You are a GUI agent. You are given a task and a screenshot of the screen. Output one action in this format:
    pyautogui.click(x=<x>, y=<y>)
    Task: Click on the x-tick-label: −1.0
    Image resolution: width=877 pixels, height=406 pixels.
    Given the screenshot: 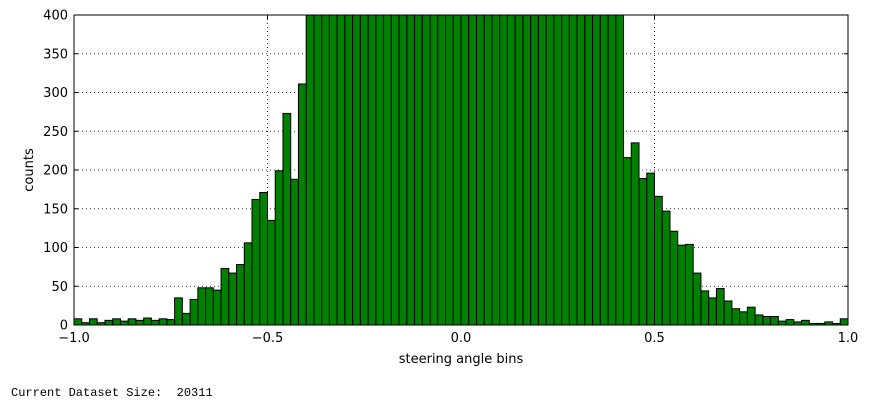 What is the action you would take?
    pyautogui.click(x=74, y=338)
    